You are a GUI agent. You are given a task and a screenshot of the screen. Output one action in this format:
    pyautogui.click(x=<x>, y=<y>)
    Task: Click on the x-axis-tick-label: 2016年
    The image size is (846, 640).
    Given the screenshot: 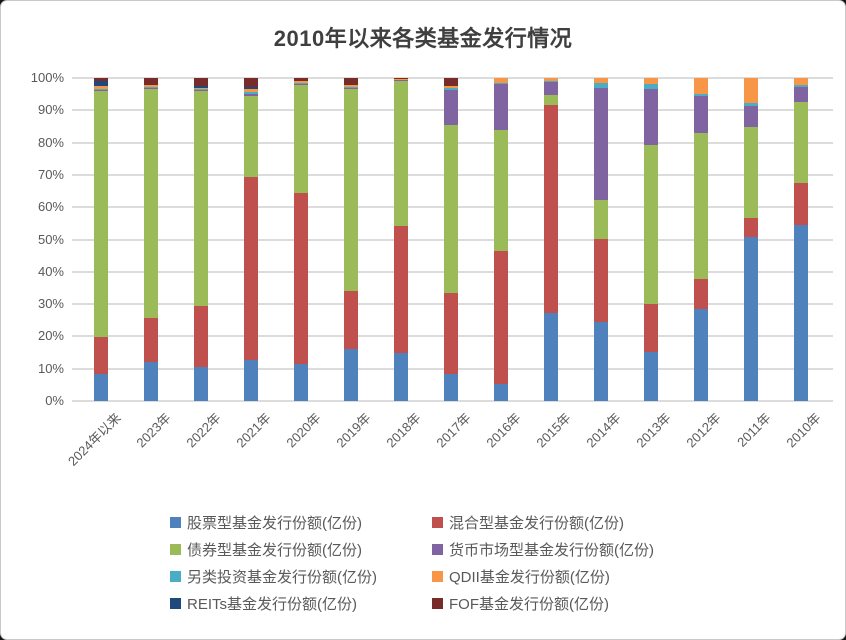 What is the action you would take?
    pyautogui.click(x=503, y=430)
    